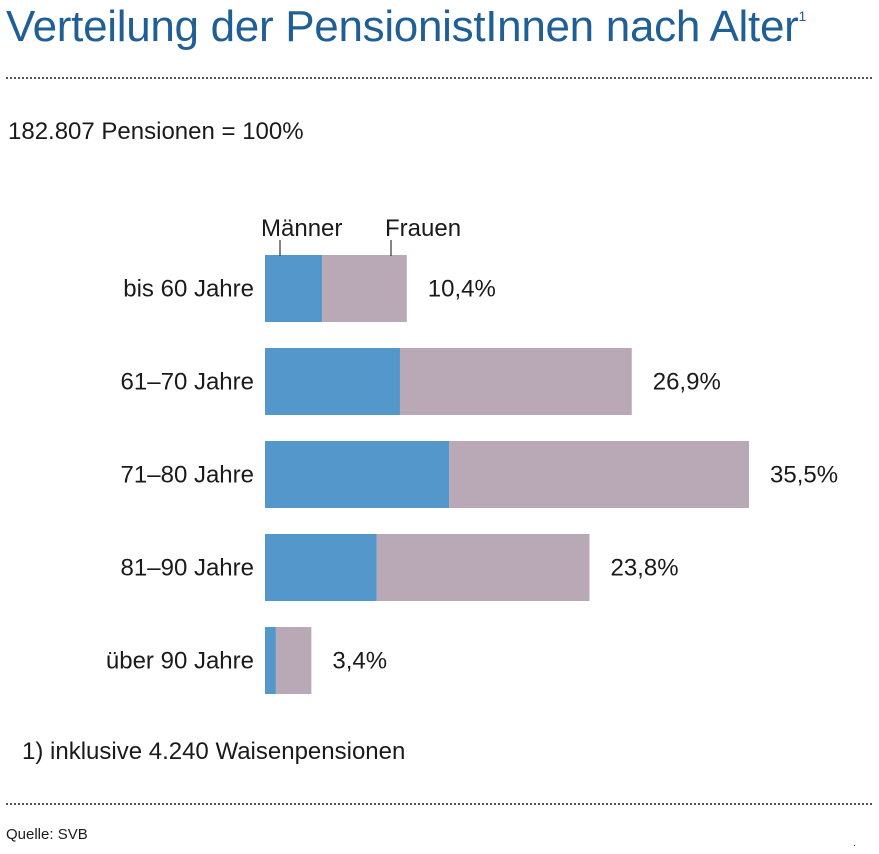 The width and height of the screenshot is (879, 854). I want to click on total-label-0: 10,4%, so click(462, 289).